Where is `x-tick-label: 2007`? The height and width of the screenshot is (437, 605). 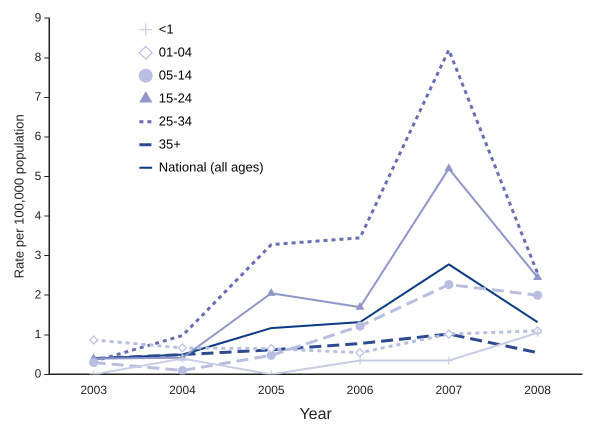
x-tick-label: 2007 is located at coordinates (448, 389).